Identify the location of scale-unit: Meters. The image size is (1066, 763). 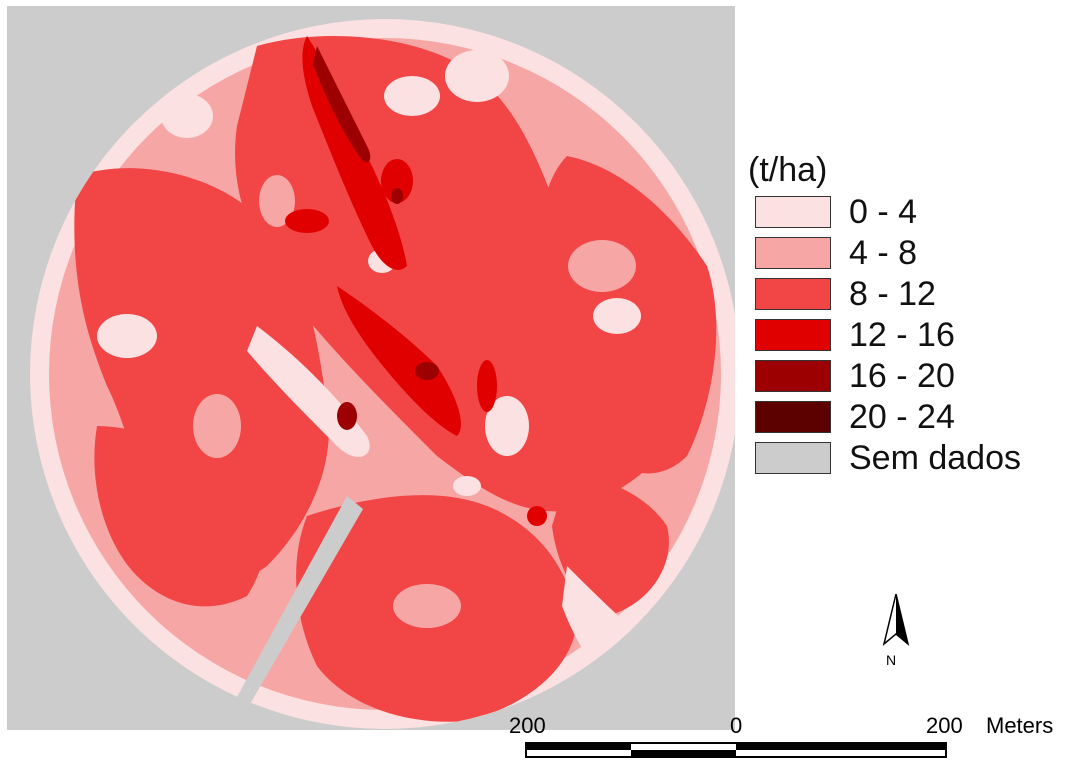
(1020, 725).